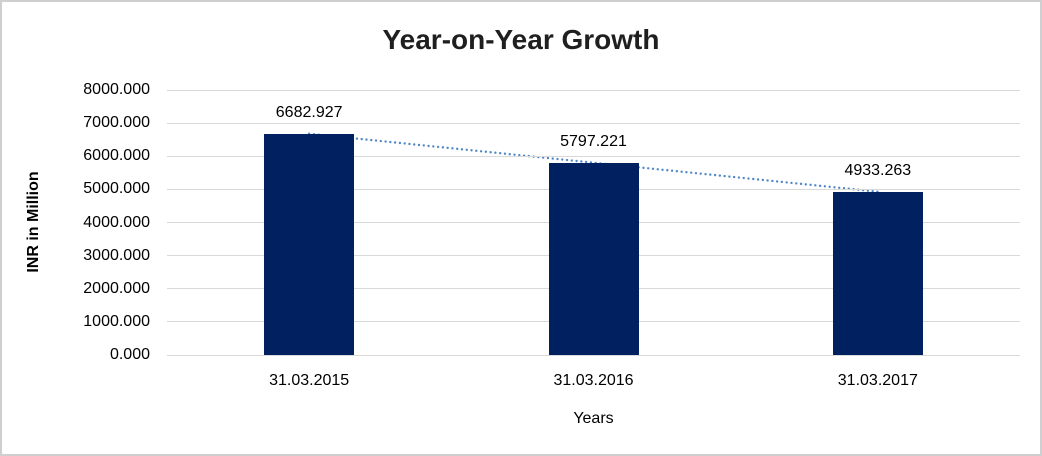 The width and height of the screenshot is (1042, 456). I want to click on y-tick-label: 2000.000, so click(116, 288).